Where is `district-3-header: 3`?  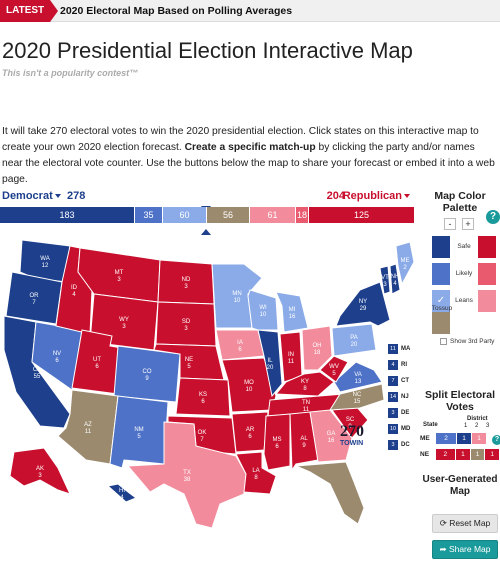
district-3-header: 3 is located at coordinates (488, 426).